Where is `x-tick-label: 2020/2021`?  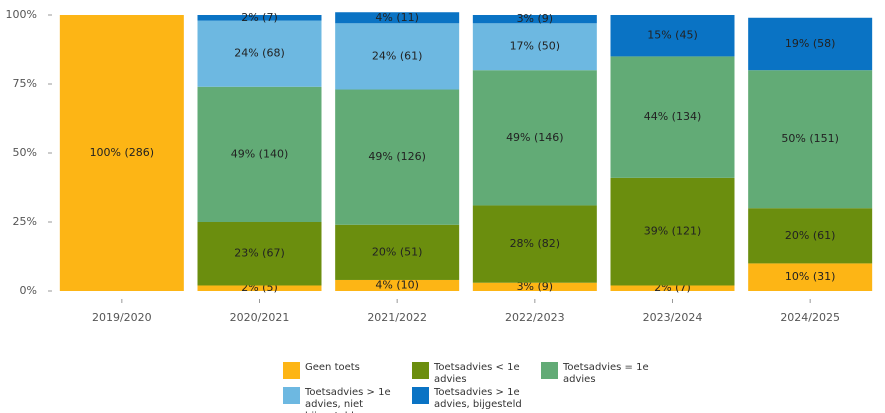
x-tick-label: 2020/2021 is located at coordinates (260, 317).